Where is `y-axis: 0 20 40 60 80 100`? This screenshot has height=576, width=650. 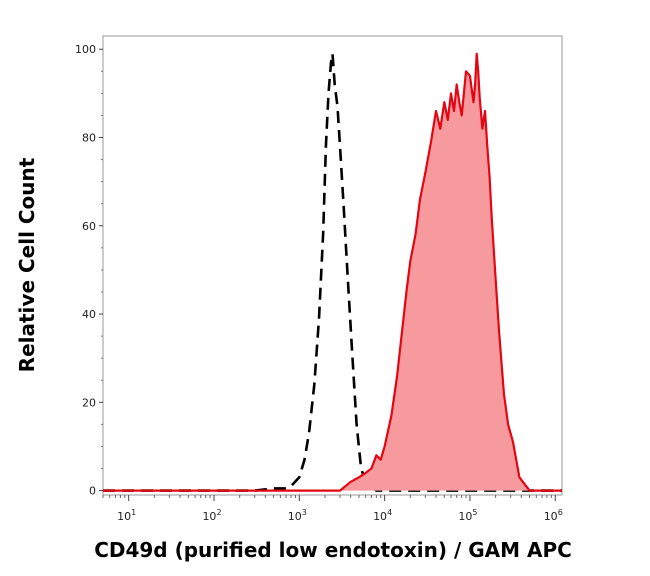 y-axis: 0 20 40 60 80 100 is located at coordinates (89, 270).